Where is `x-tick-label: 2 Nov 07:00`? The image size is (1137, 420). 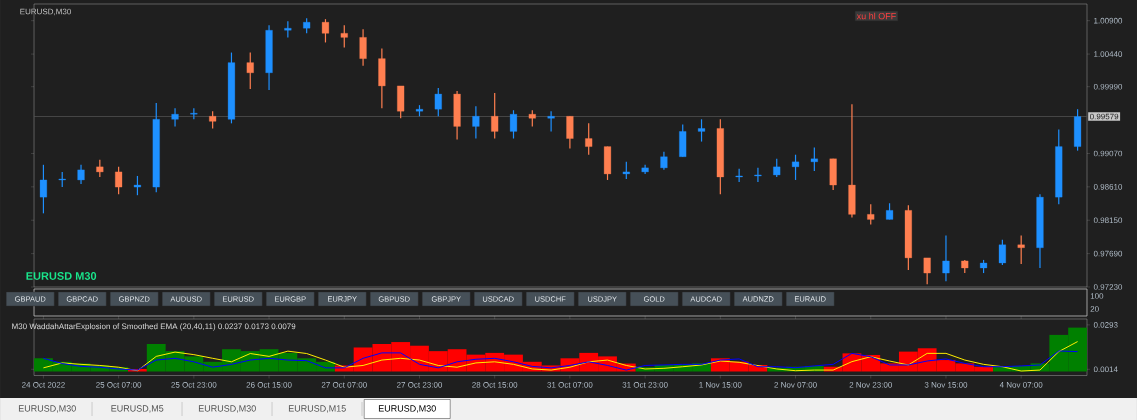 x-tick-label: 2 Nov 07:00 is located at coordinates (795, 385).